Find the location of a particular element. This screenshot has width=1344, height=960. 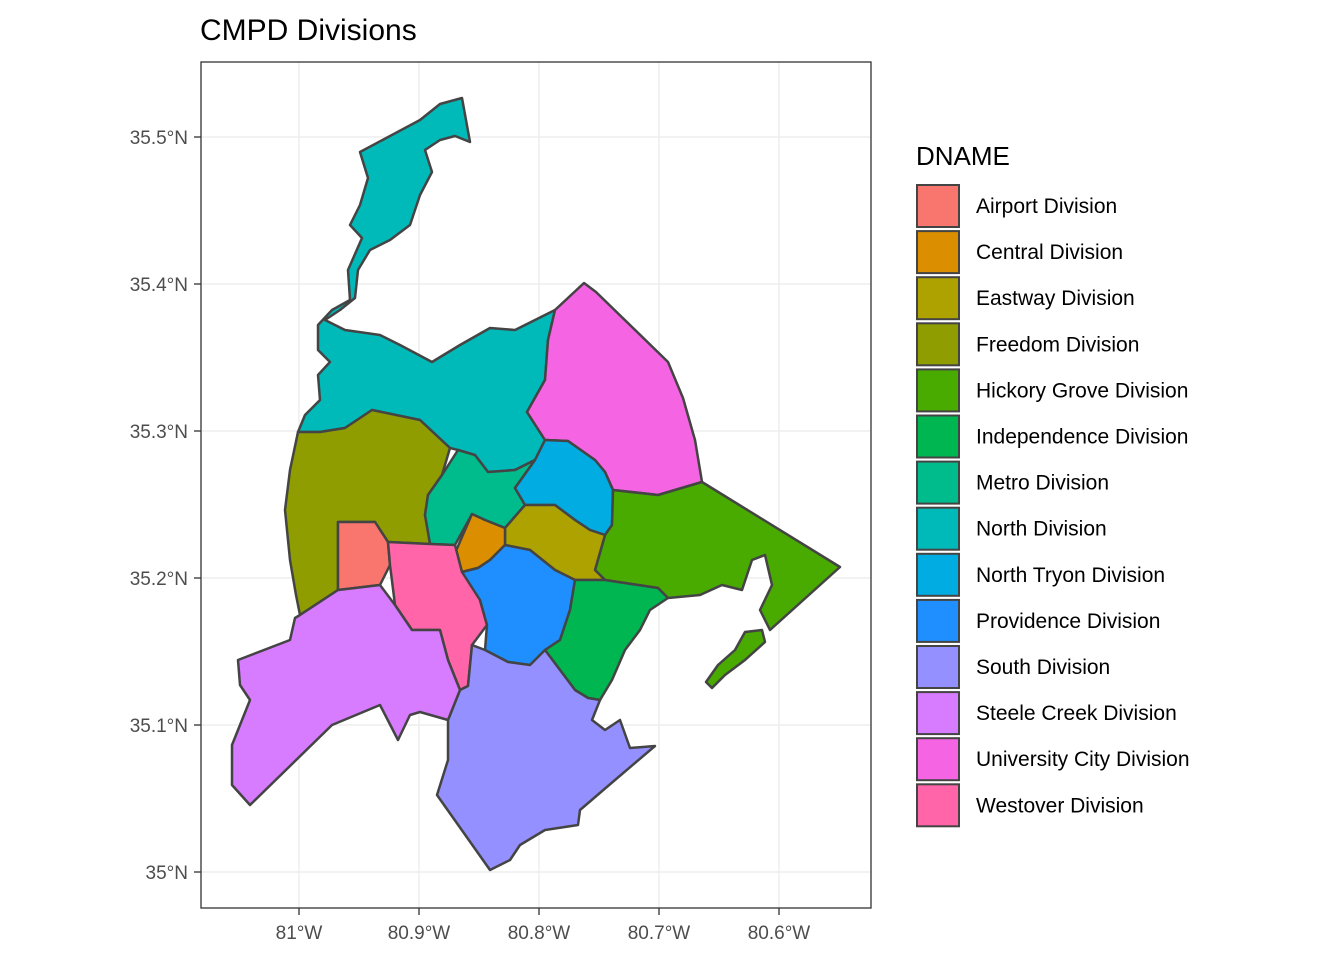

legend-item: University City Division is located at coordinates (1053, 759).